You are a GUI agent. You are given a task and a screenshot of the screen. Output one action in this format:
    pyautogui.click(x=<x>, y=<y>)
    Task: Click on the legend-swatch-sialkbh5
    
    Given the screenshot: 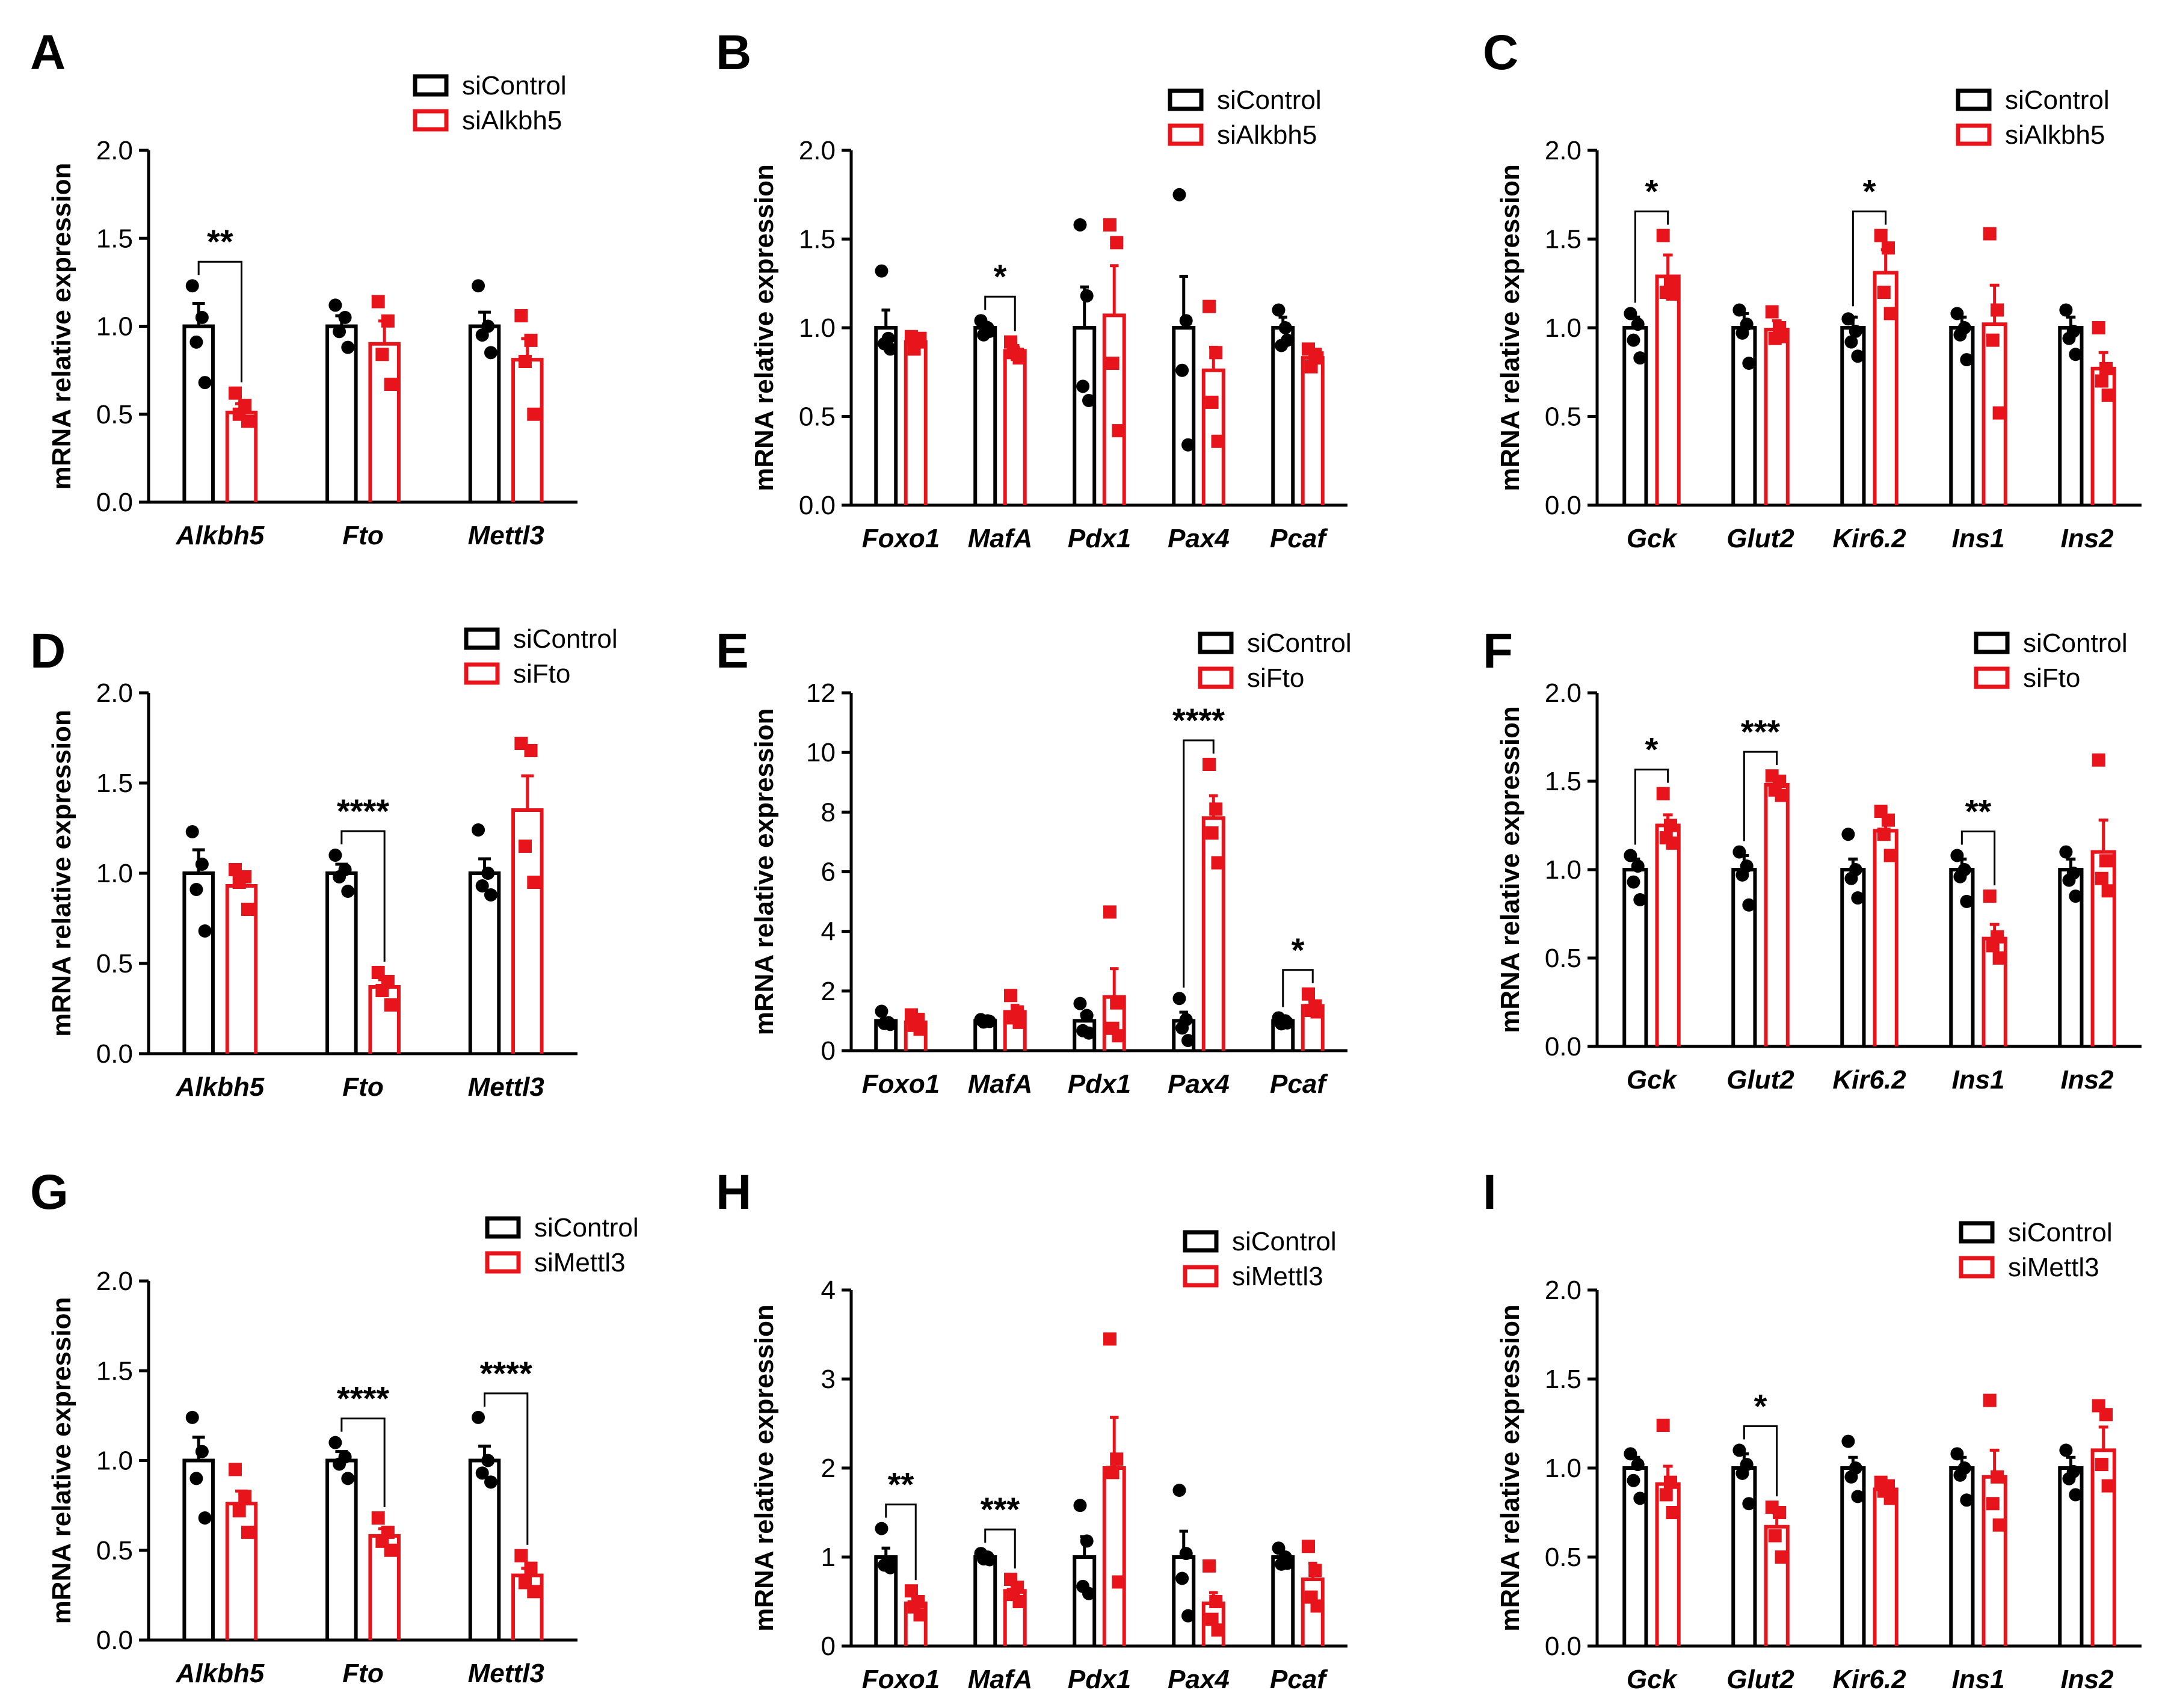 What is the action you would take?
    pyautogui.click(x=1974, y=134)
    